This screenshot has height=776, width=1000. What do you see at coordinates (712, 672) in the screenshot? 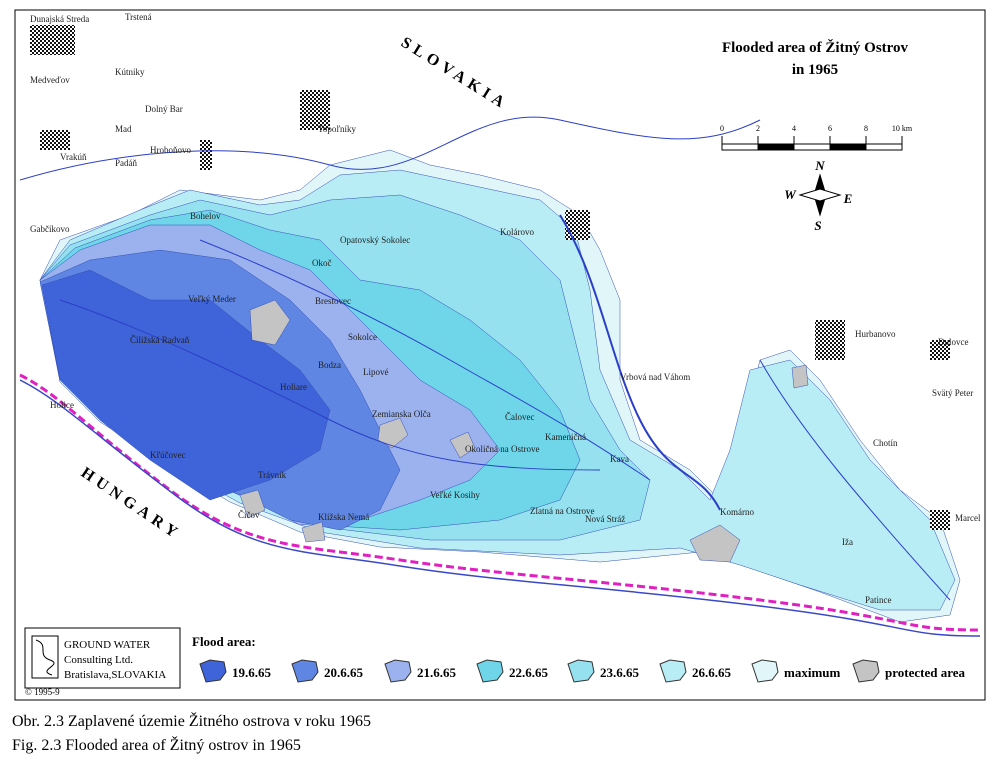
I see `legend-label: 26.6.65` at bounding box center [712, 672].